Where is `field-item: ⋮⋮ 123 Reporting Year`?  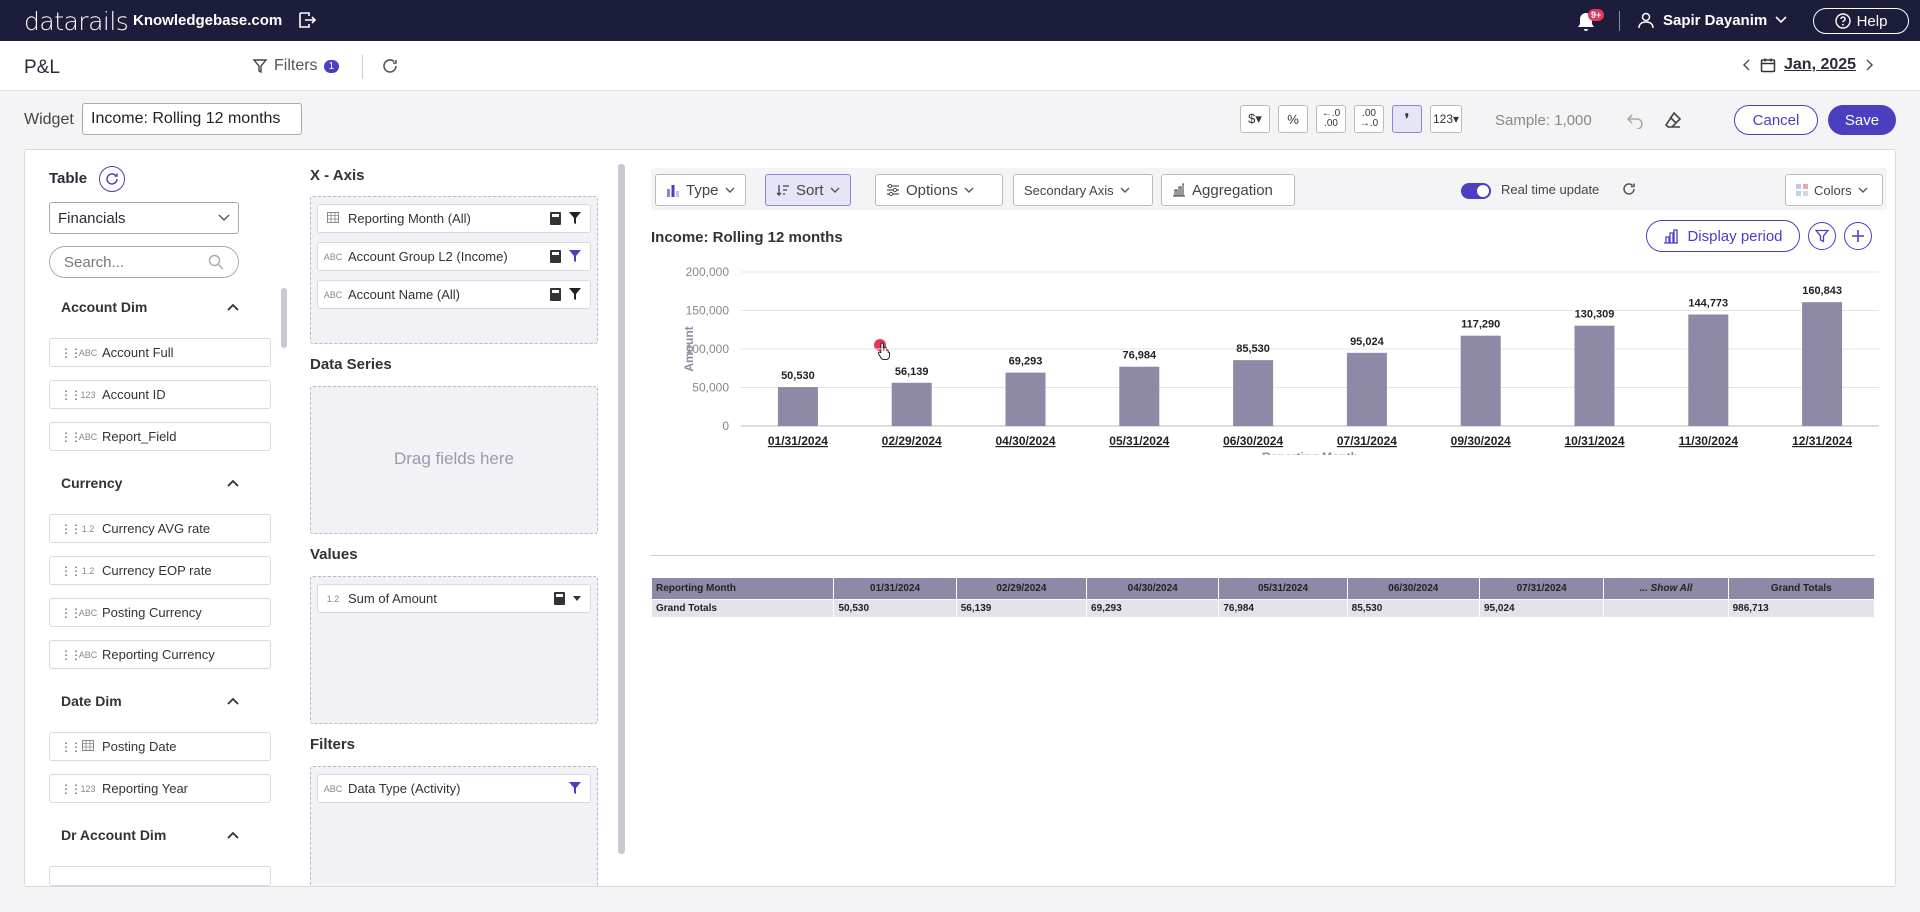 field-item: ⋮⋮ 123 Reporting Year is located at coordinates (160, 788).